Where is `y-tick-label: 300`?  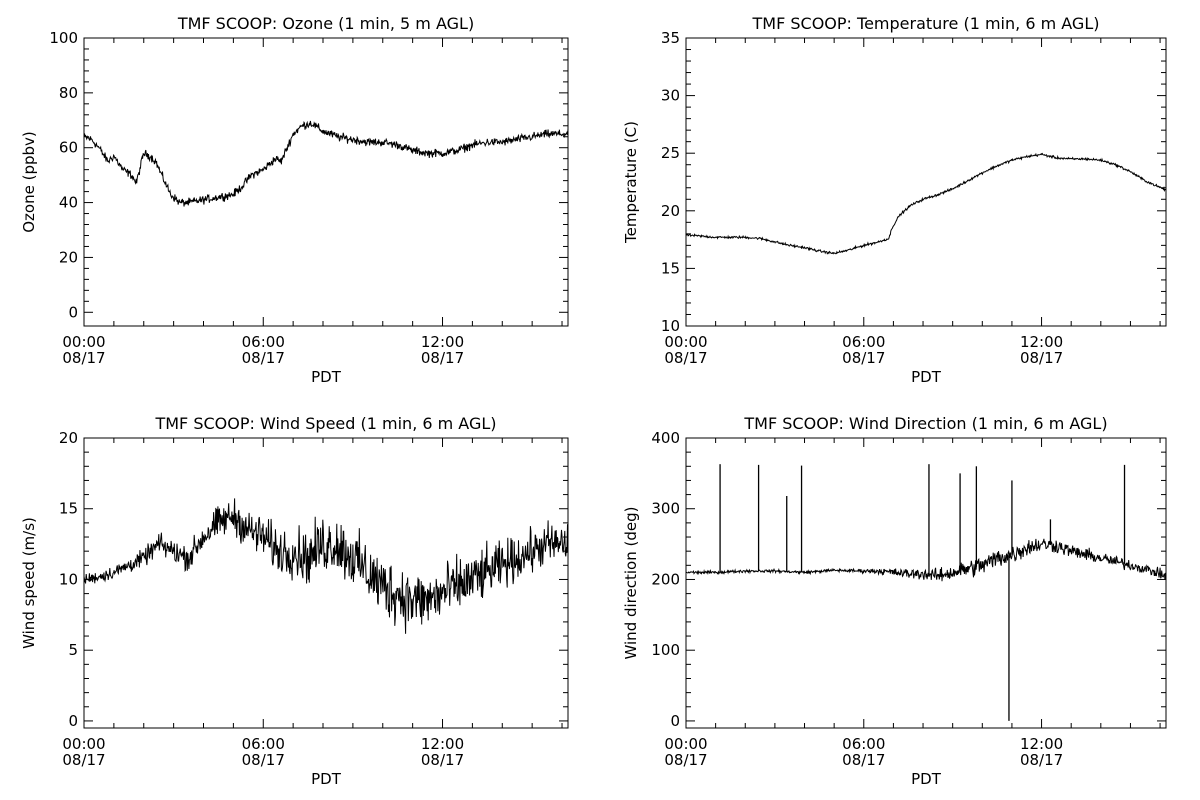
y-tick-label: 300 is located at coordinates (665, 509).